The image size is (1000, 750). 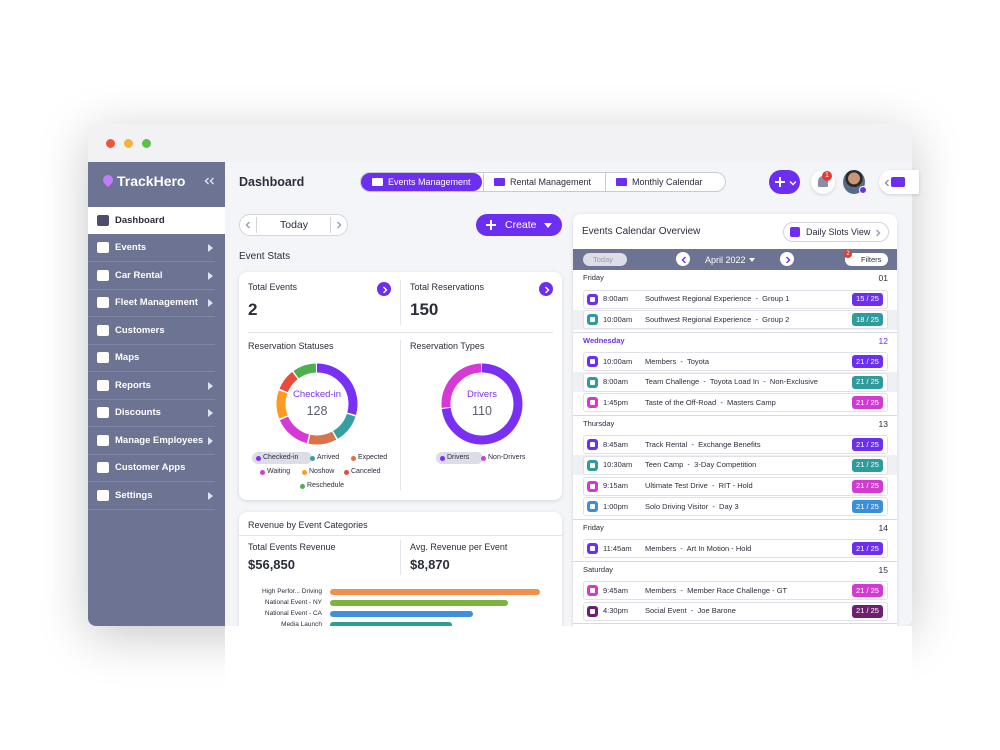 I want to click on notification-badge: 1, so click(x=827, y=176).